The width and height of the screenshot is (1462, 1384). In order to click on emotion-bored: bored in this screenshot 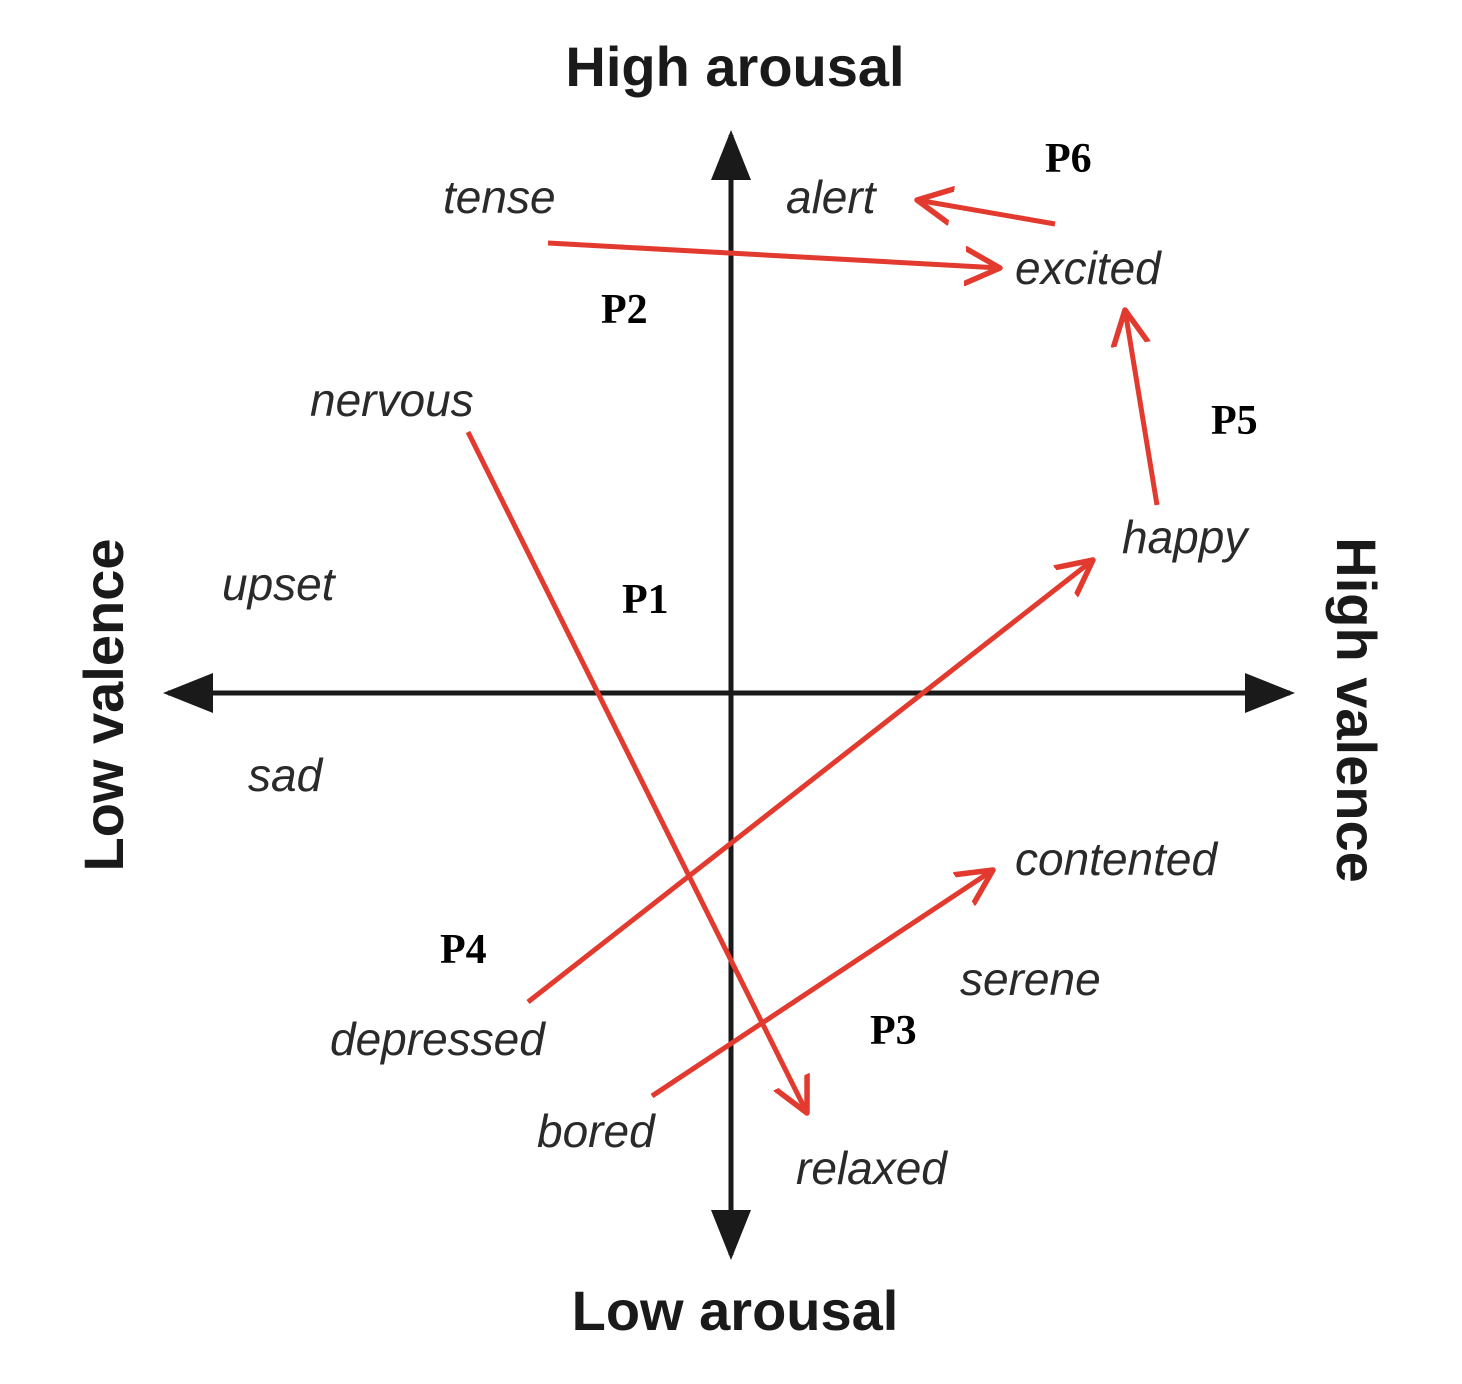, I will do `click(596, 1131)`.